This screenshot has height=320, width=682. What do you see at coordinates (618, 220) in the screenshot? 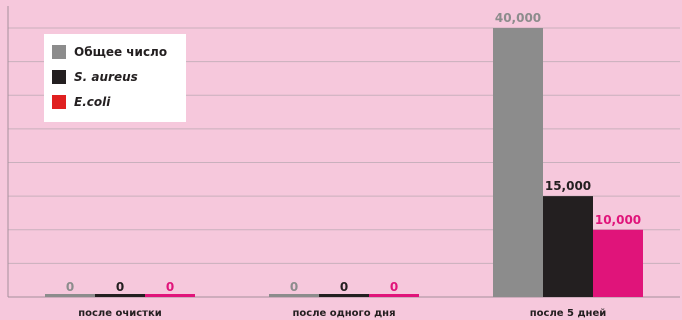
I see `data-label: 10,000` at bounding box center [618, 220].